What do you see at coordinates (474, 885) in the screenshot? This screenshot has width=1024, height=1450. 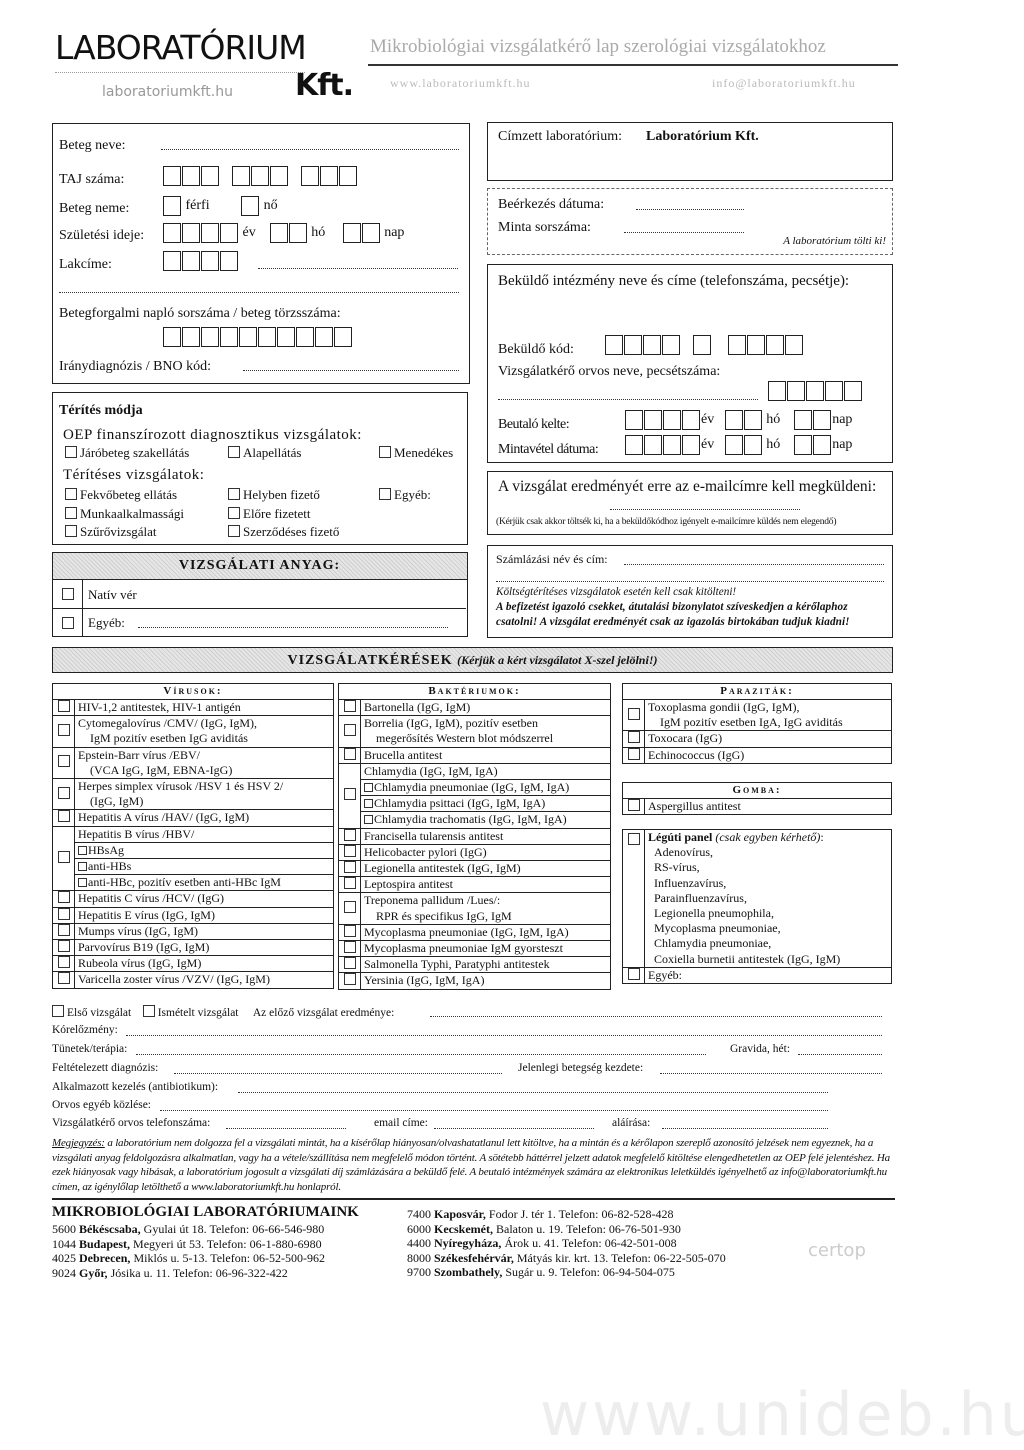 I see `test-row: Leptospira antitest` at bounding box center [474, 885].